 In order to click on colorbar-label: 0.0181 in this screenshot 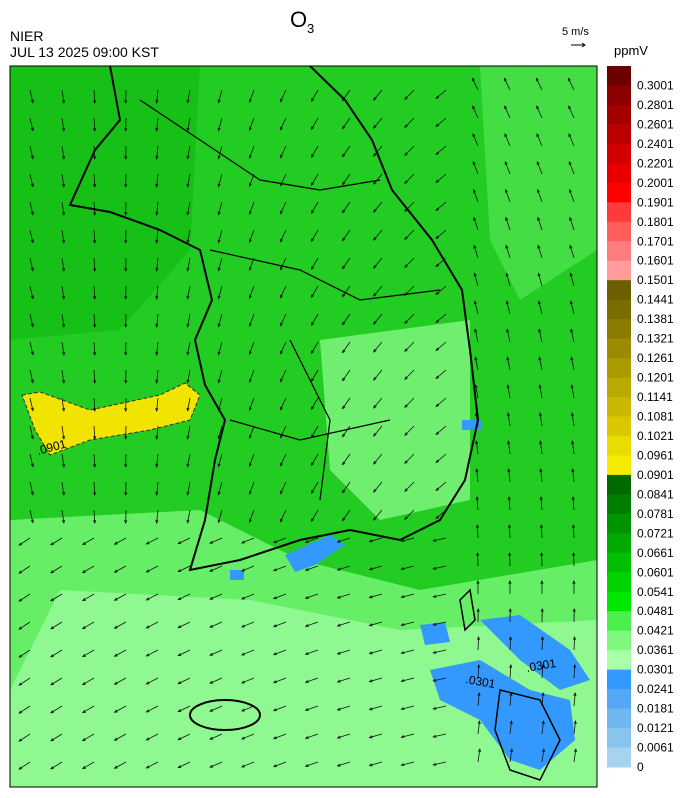, I will do `click(655, 709)`.